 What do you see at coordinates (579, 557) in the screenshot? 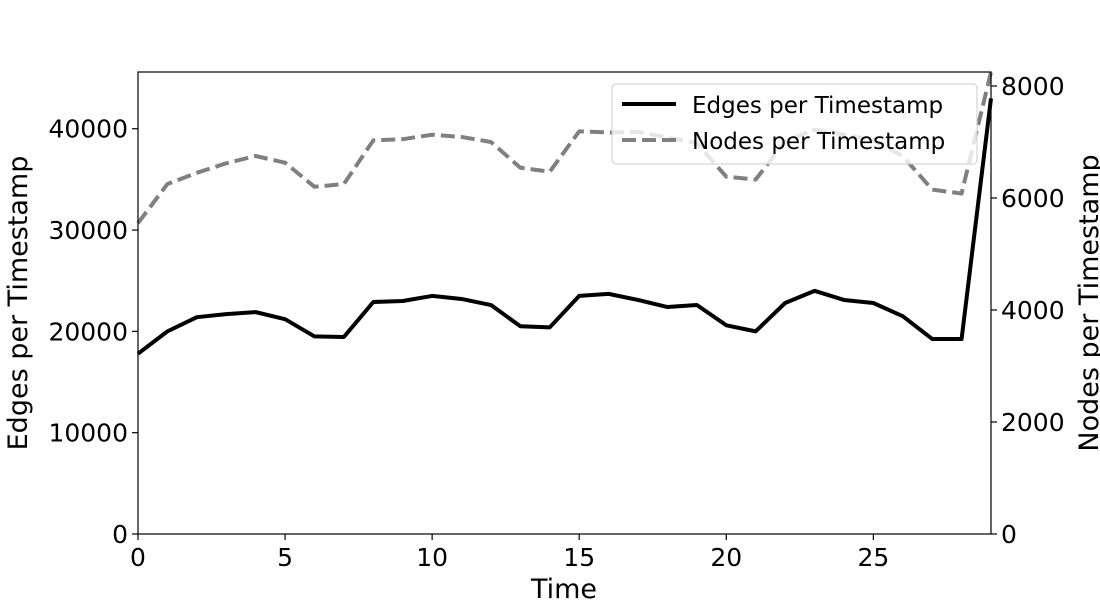
I see `x-tick-label: 15` at bounding box center [579, 557].